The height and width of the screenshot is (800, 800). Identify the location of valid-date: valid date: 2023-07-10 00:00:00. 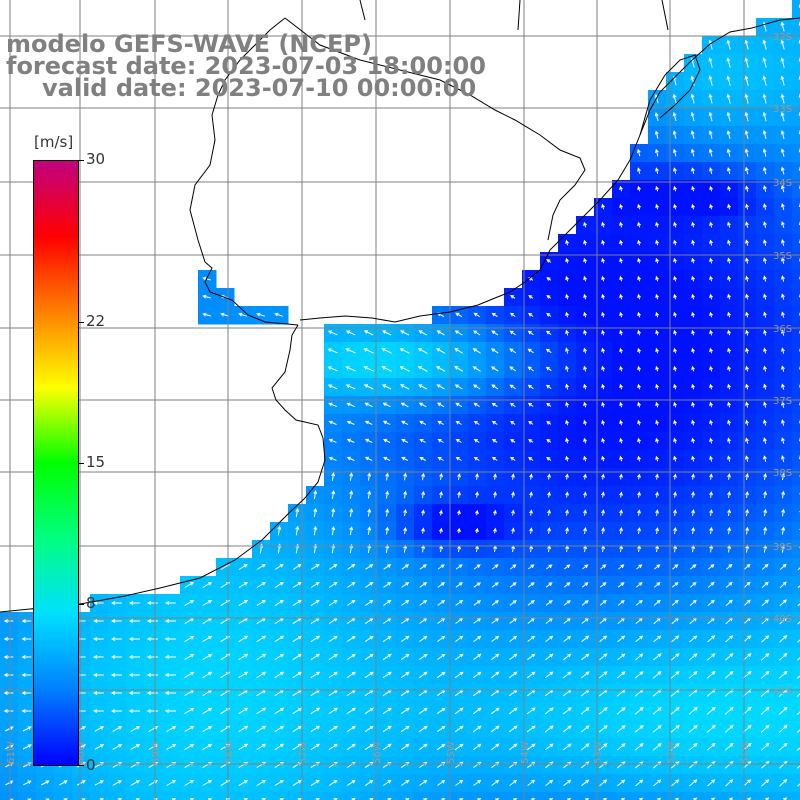
(259, 88).